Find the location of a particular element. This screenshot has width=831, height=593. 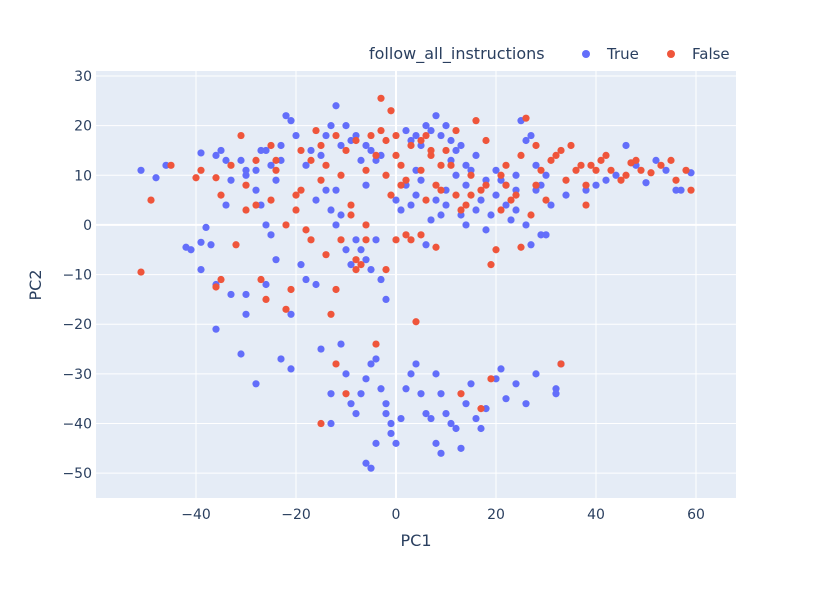

y-tick-label: 10 is located at coordinates (83, 176).